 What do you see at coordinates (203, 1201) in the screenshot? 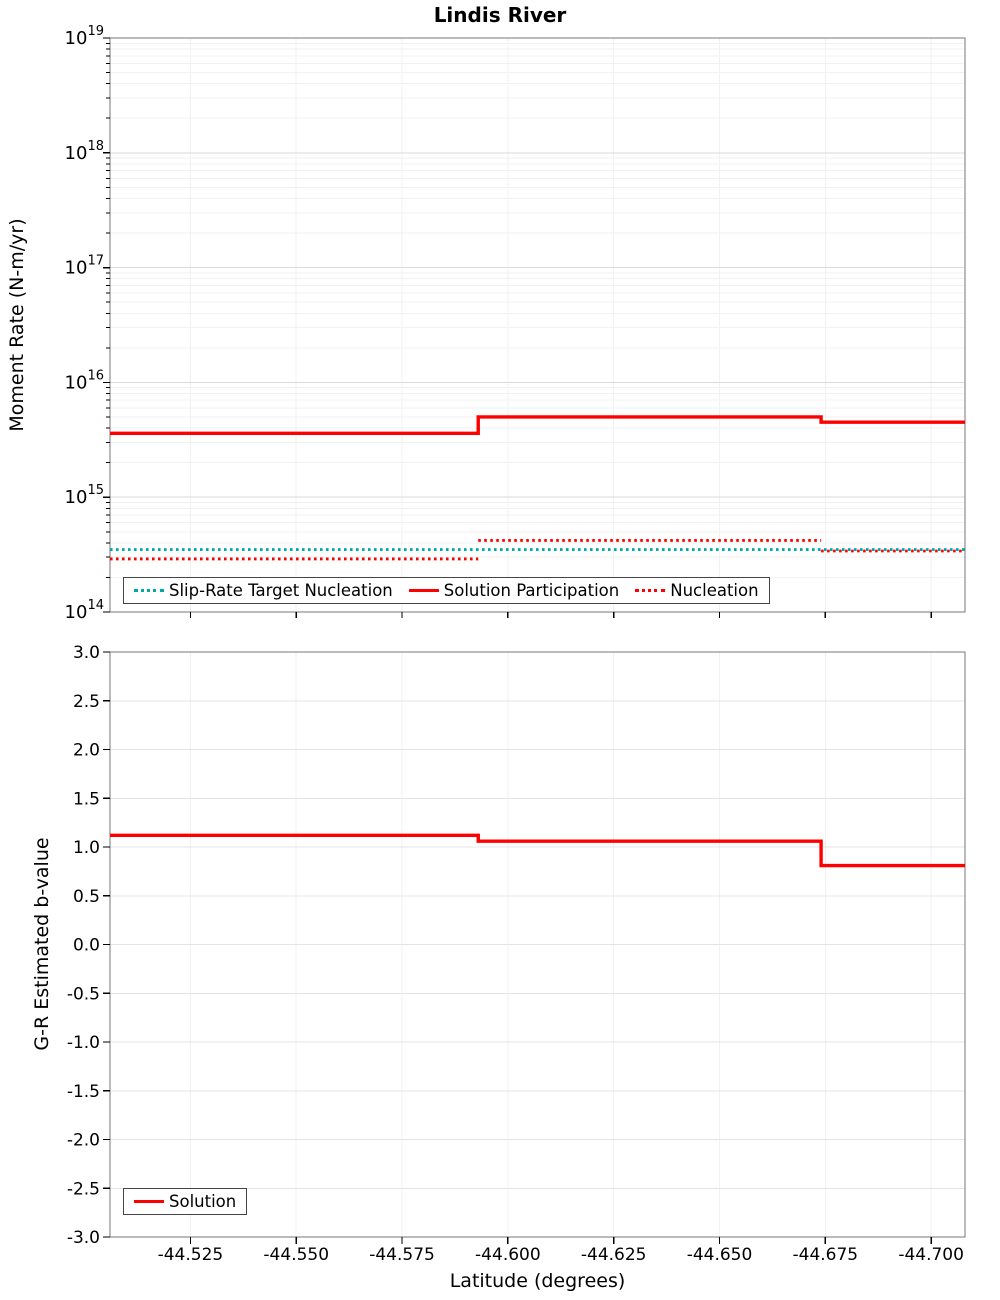
I see `legend-label-solution: Solution` at bounding box center [203, 1201].